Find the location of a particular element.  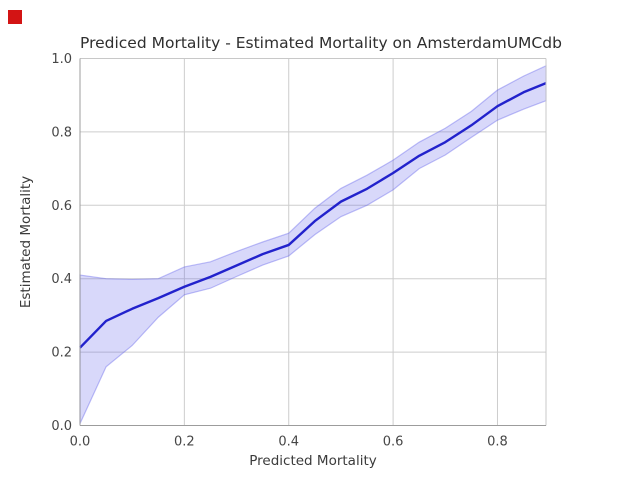

x-tick-label: 0.4 is located at coordinates (288, 442).